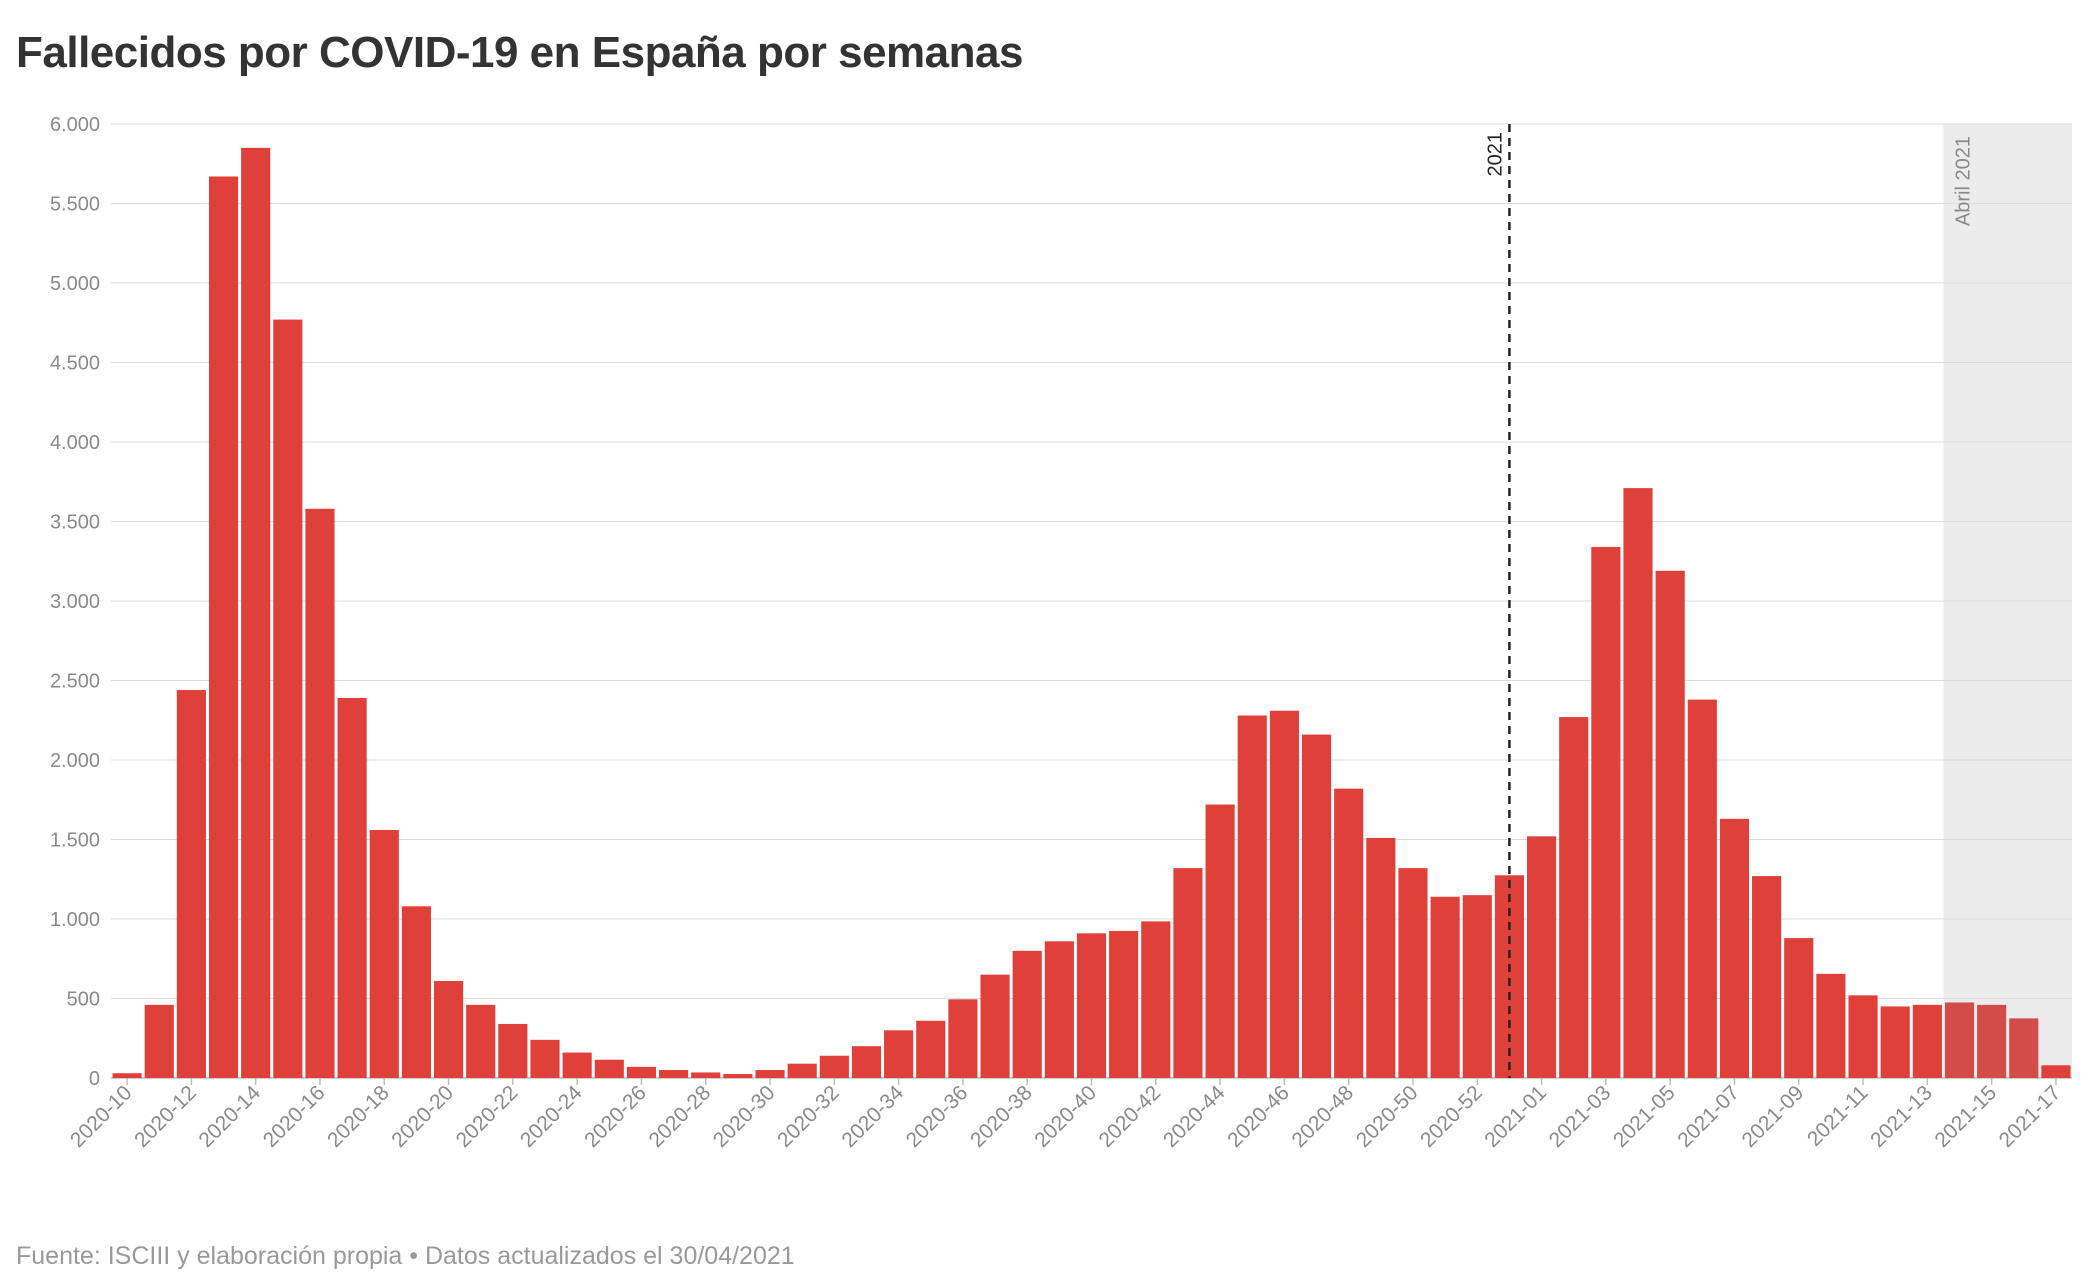  I want to click on y-tick-label: 1.000, so click(75, 920).